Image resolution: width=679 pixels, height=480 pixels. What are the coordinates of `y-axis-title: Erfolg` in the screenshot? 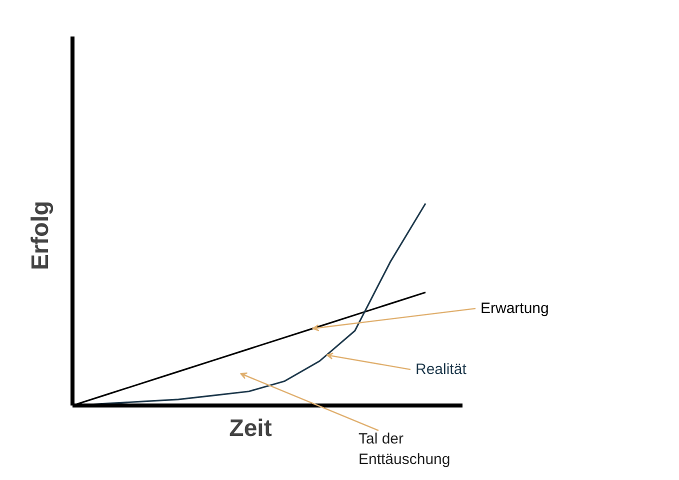 It's located at (40, 235).